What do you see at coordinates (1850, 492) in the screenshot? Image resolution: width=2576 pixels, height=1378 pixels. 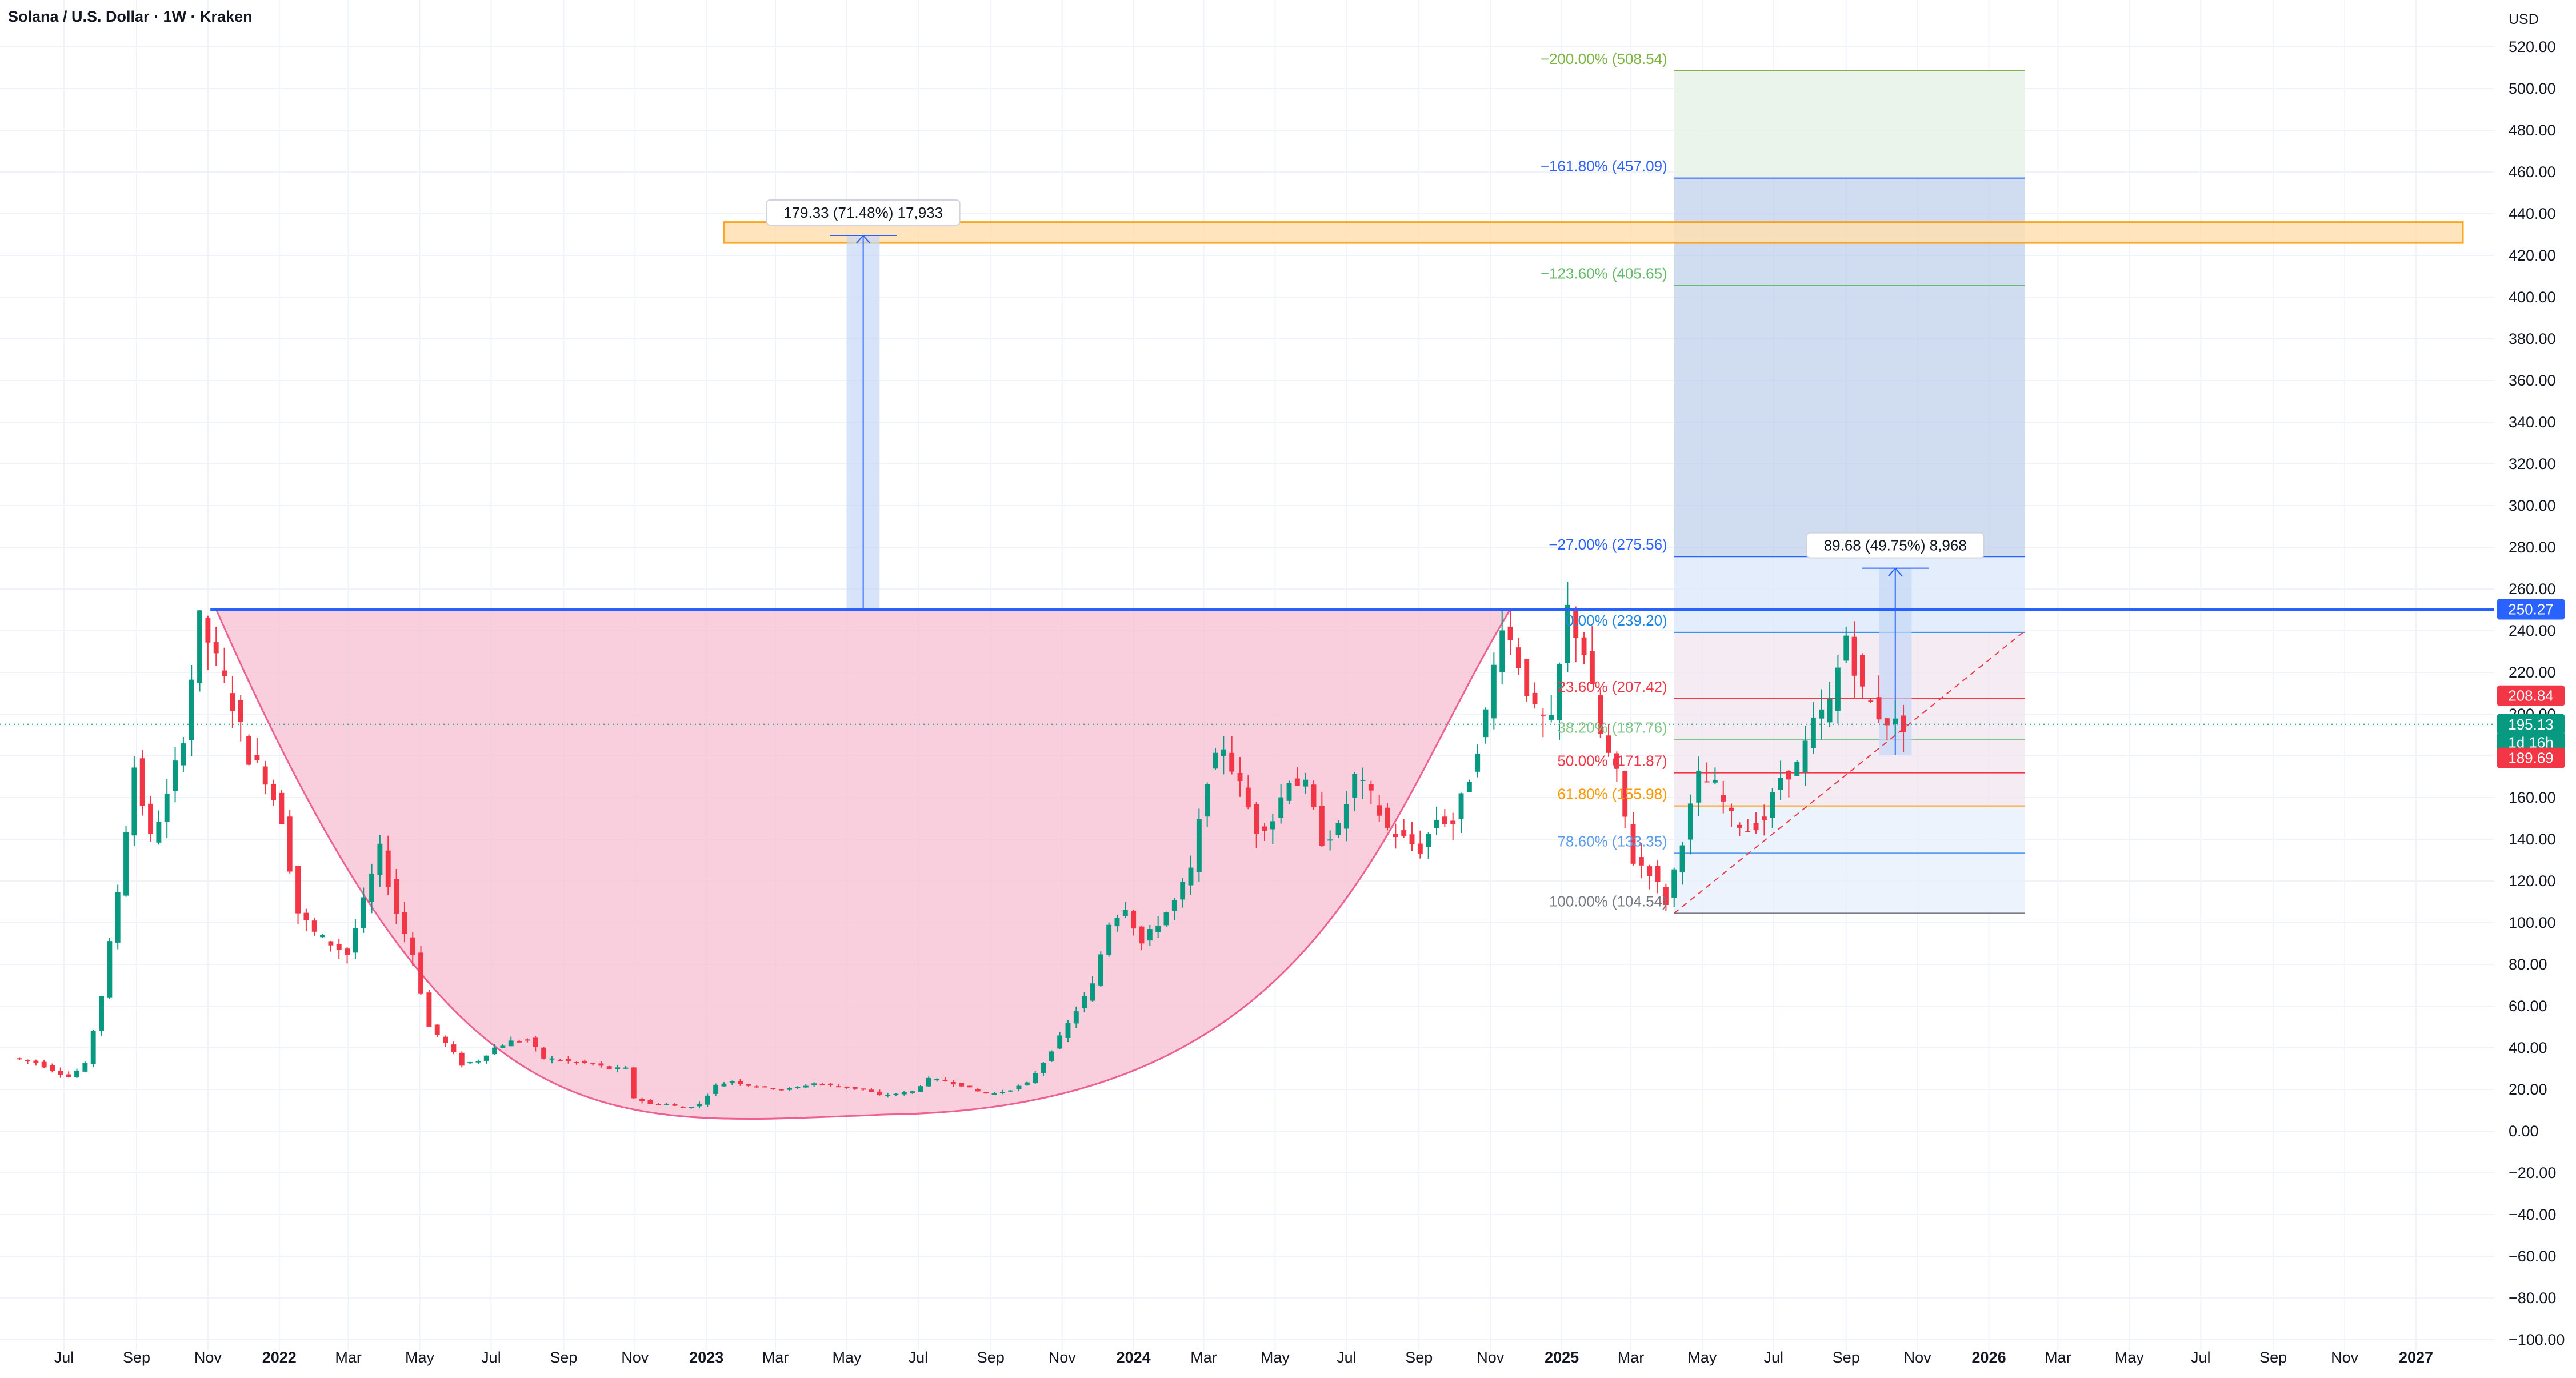 I see `fib-extension-box` at bounding box center [1850, 492].